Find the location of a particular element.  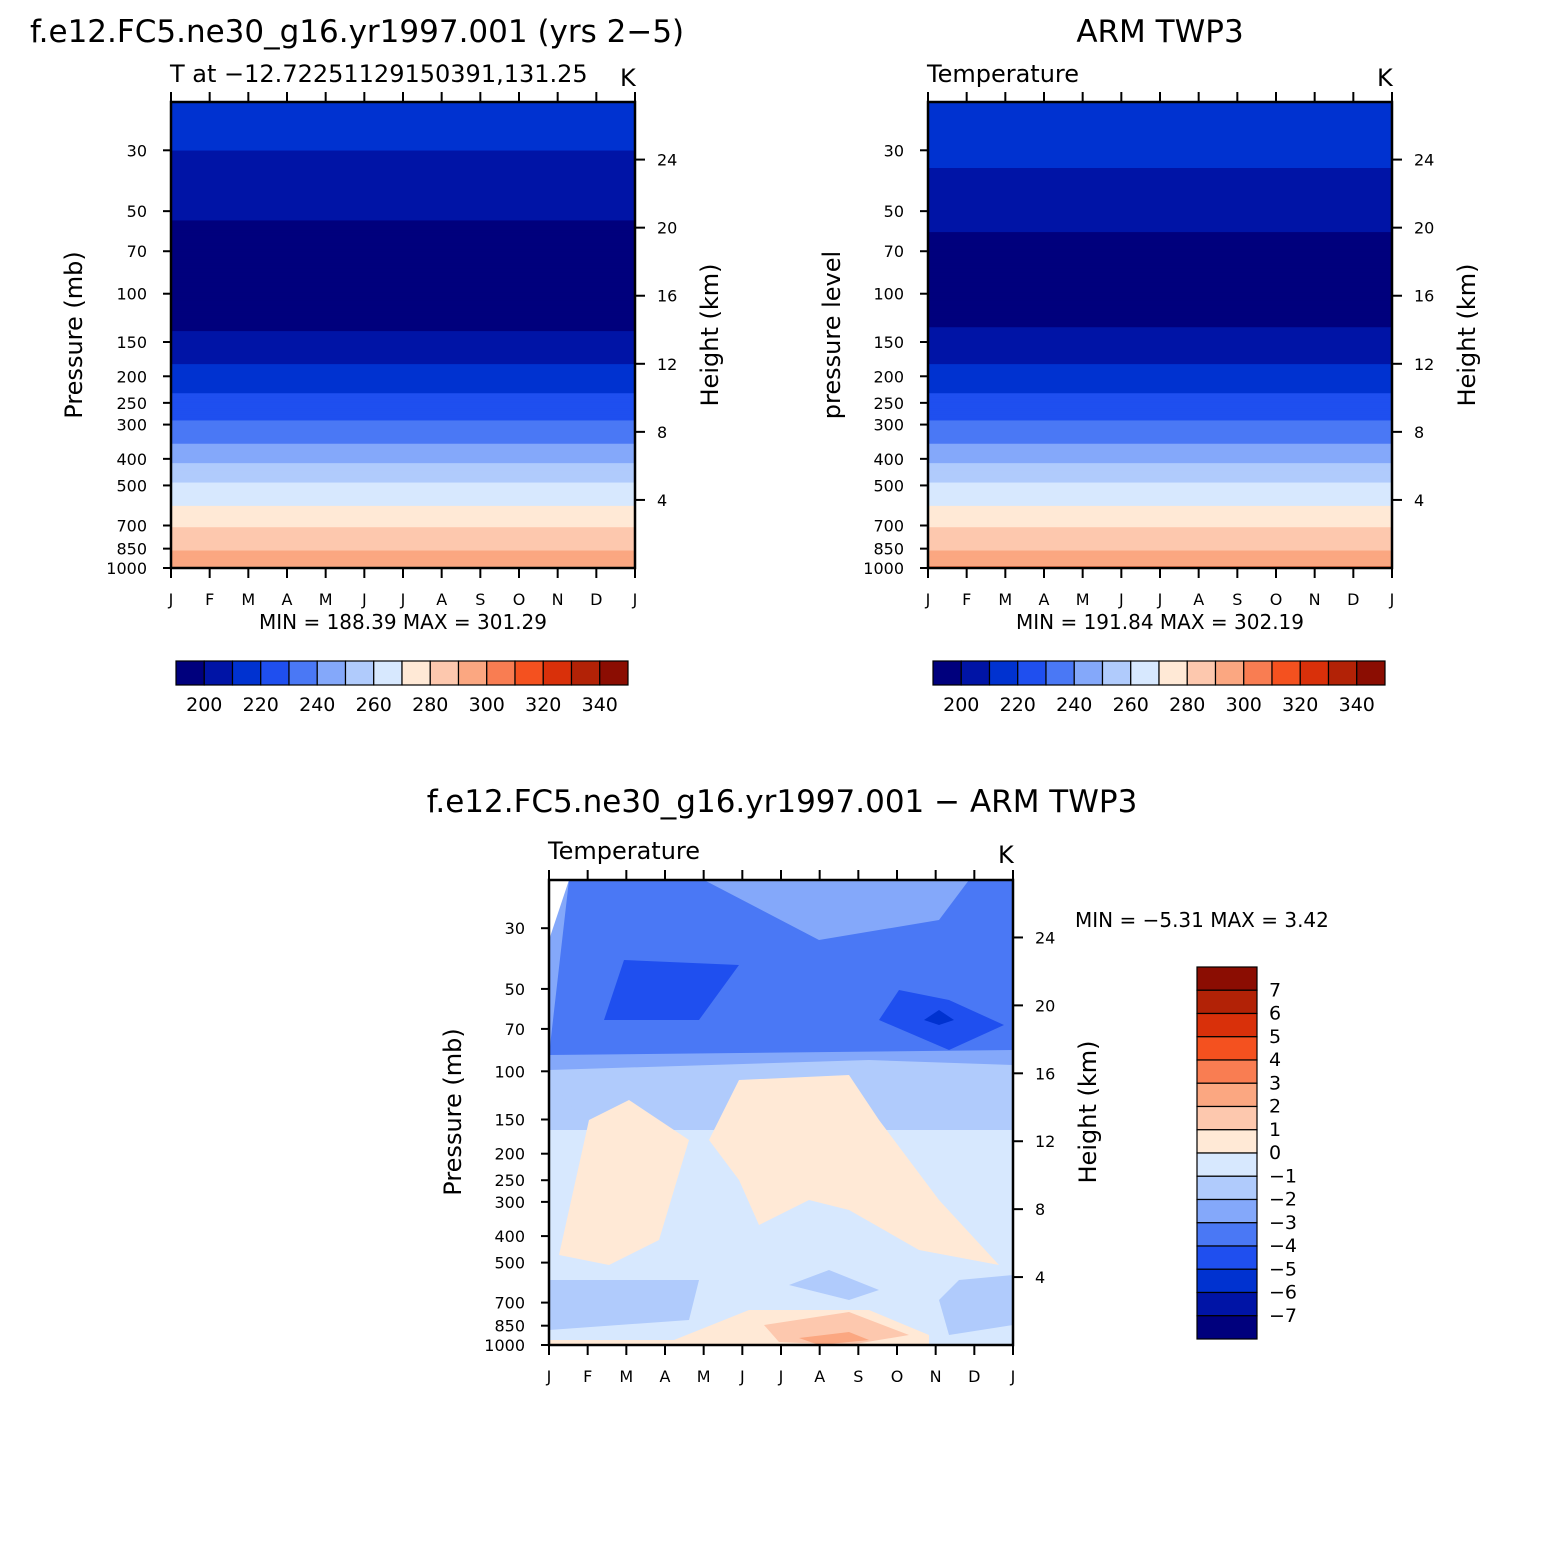

panel-model-xtick-label: A is located at coordinates (287, 599).